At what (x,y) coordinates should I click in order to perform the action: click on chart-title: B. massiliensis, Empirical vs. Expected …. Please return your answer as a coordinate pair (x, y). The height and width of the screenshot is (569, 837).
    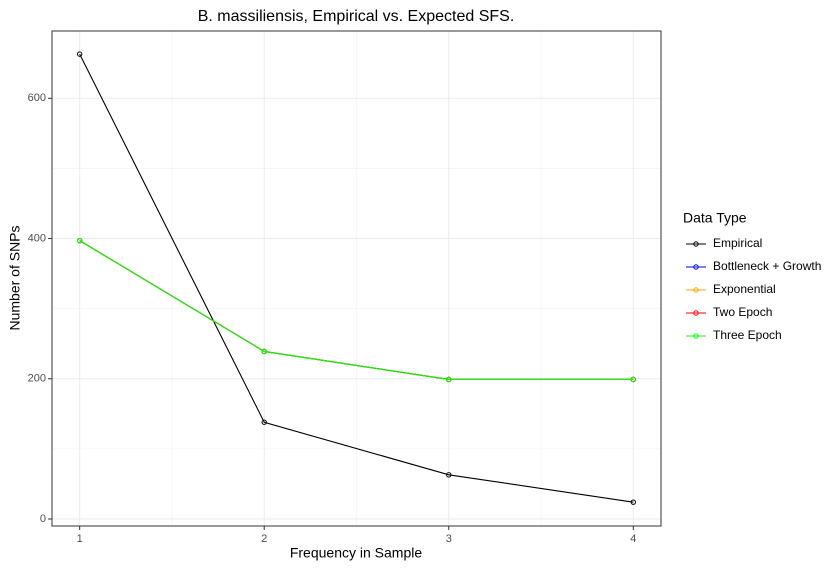
    Looking at the image, I should click on (356, 16).